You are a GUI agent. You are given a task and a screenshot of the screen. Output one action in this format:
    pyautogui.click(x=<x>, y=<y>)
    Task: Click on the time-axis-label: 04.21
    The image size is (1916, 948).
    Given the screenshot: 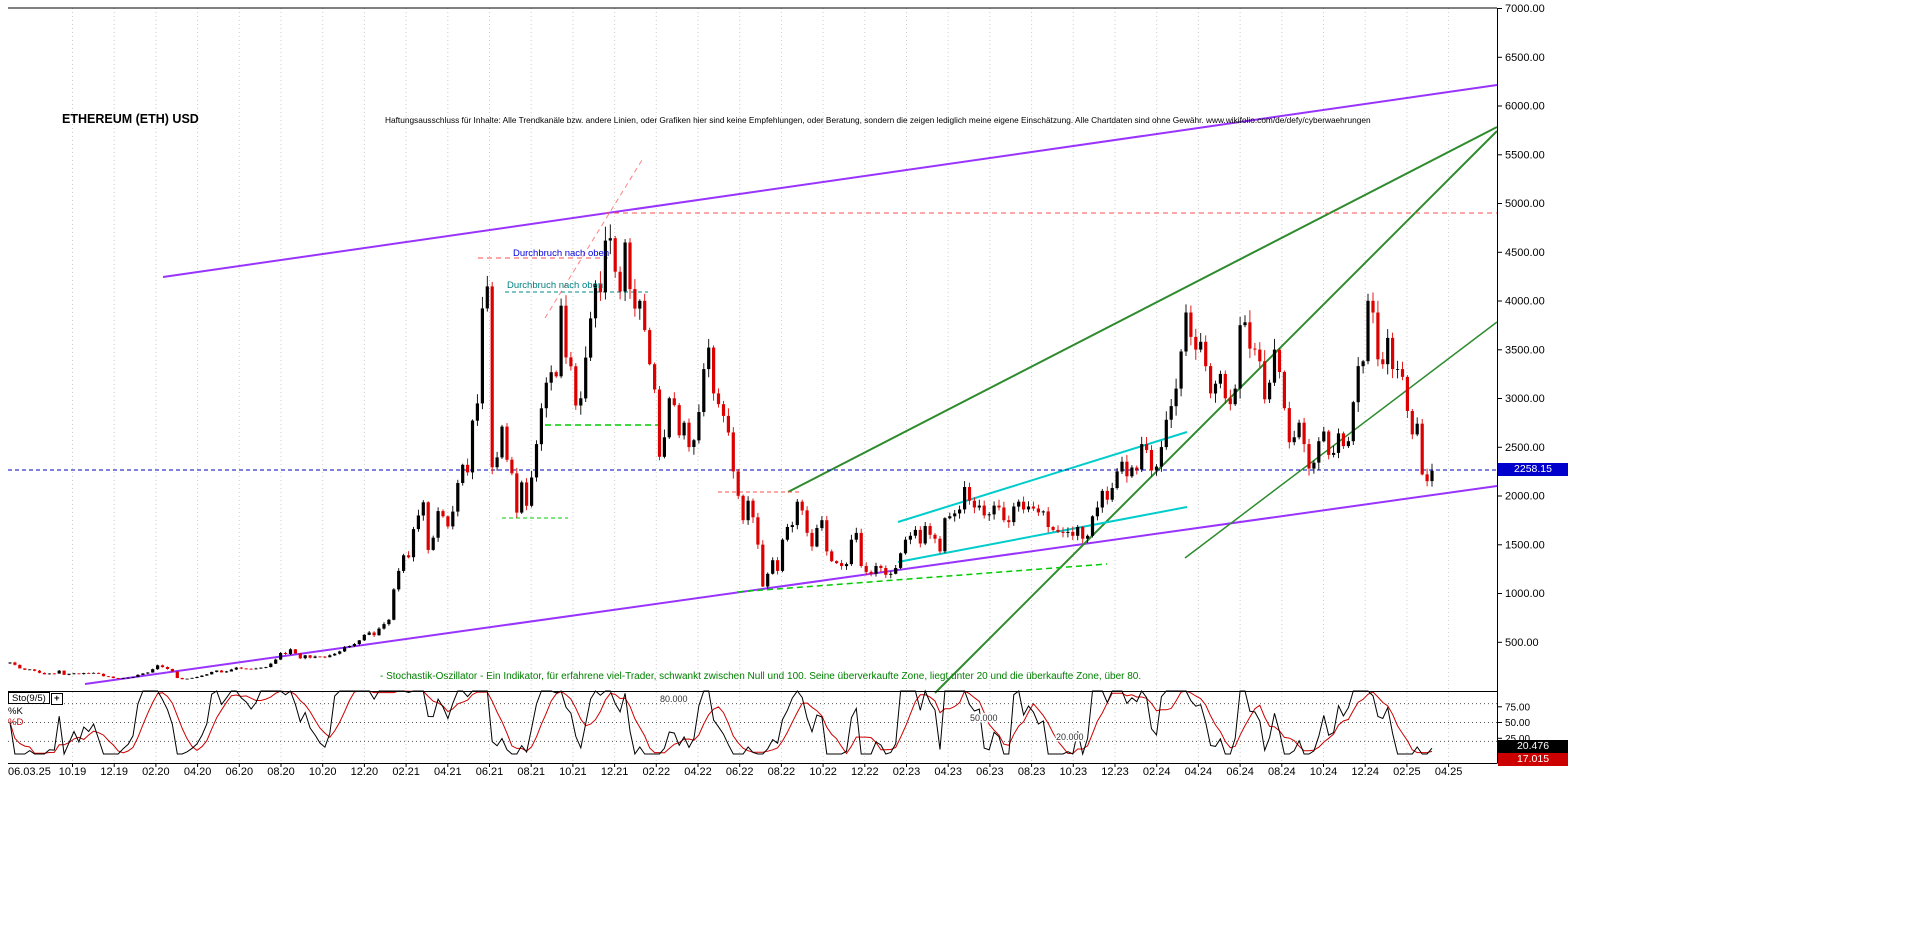 What is the action you would take?
    pyautogui.click(x=448, y=772)
    